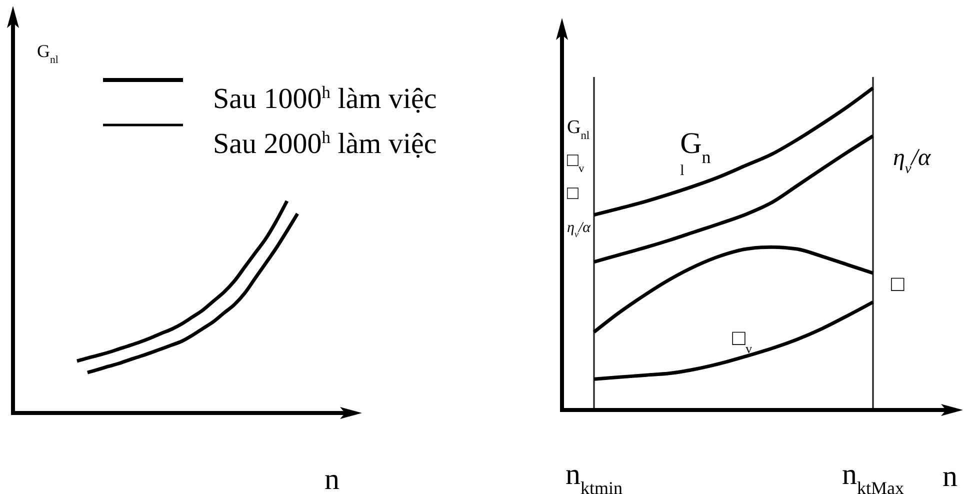 The height and width of the screenshot is (494, 964). What do you see at coordinates (579, 178) in the screenshot?
I see `y-axis-title: G$_{nl}$ □$_{v}$ □ η$_{v}$/α` at bounding box center [579, 178].